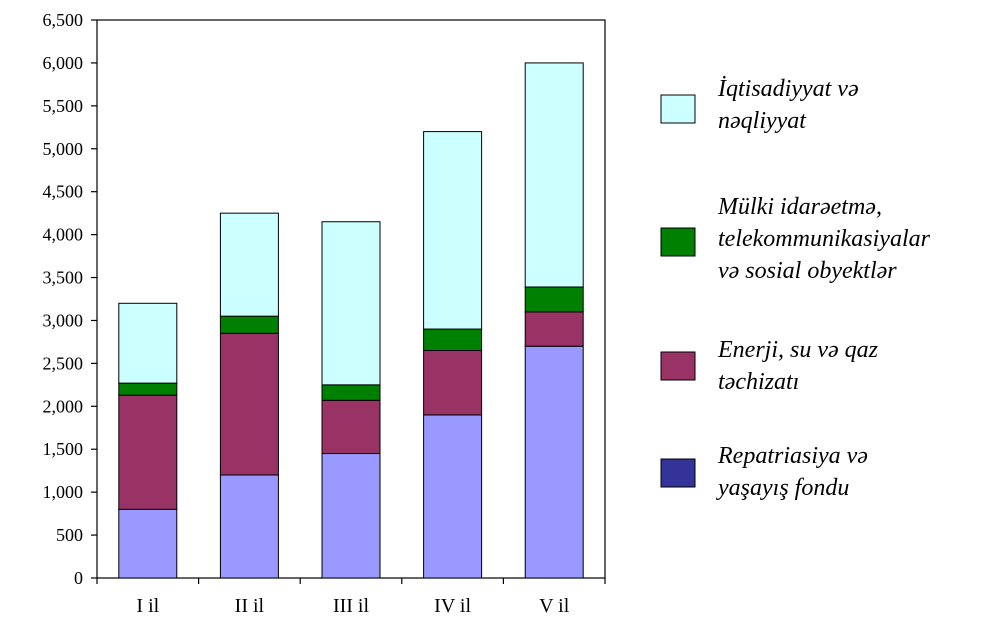 This screenshot has width=998, height=635. I want to click on legend-label: nəqliyyat, so click(762, 121).